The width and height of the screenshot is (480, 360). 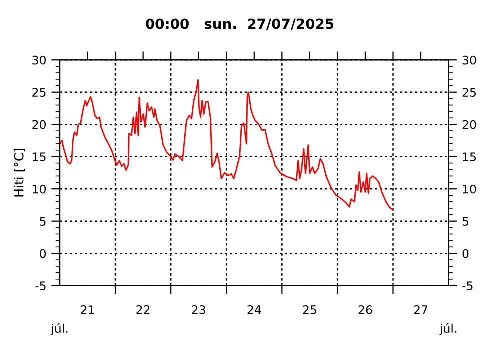 What do you see at coordinates (43, 253) in the screenshot?
I see `y-tick-label: 0` at bounding box center [43, 253].